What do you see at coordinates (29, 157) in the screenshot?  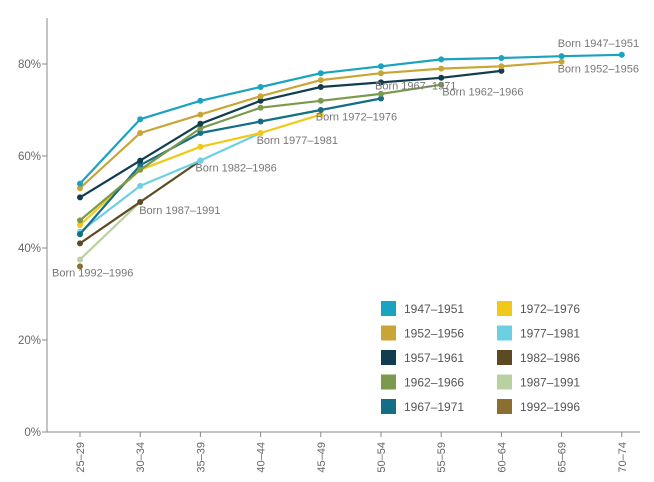 I see `y-tick-label: 60%` at bounding box center [29, 157].